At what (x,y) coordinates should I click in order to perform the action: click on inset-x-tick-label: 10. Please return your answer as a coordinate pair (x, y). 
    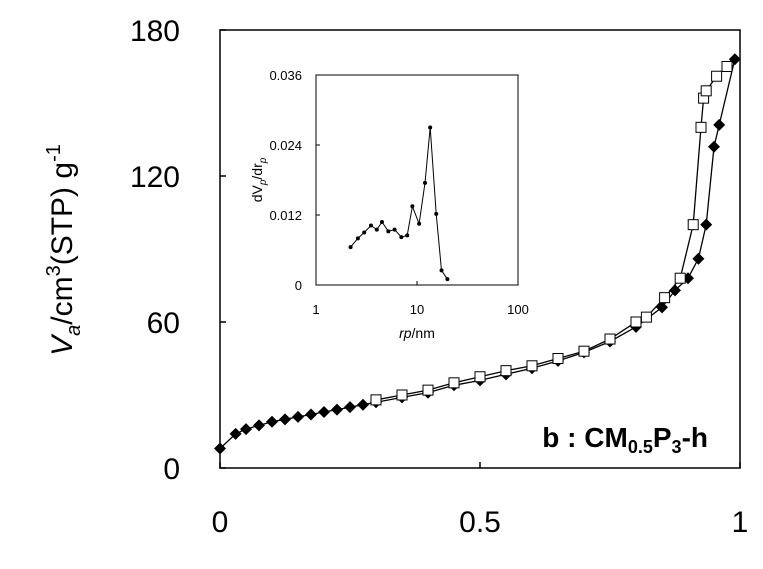
    Looking at the image, I should click on (417, 309).